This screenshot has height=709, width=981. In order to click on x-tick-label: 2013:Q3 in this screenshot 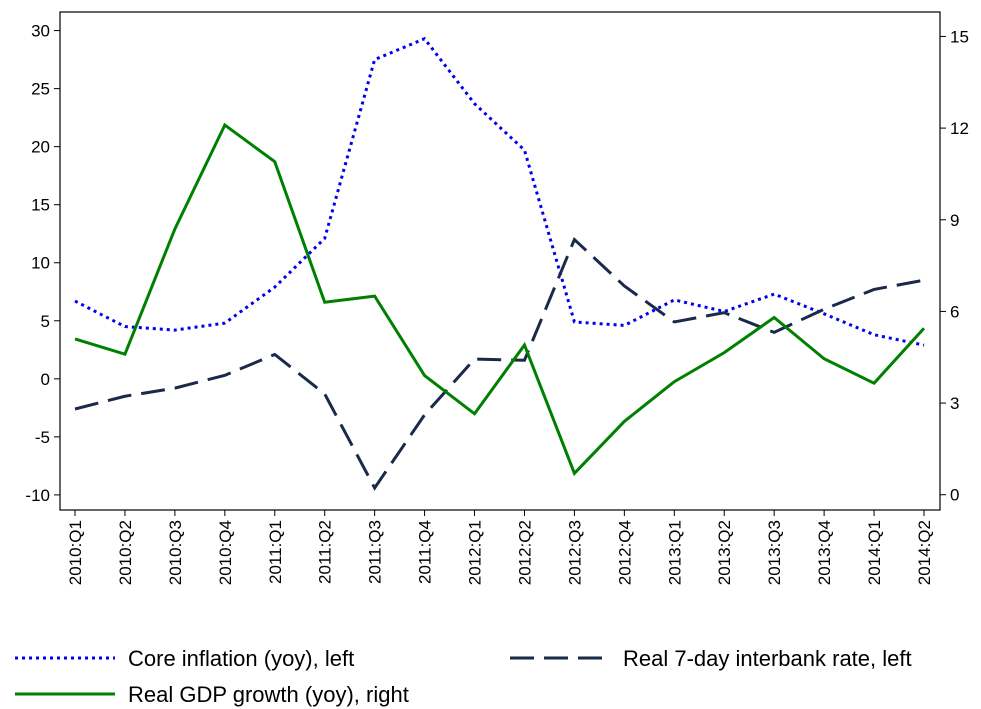, I will do `click(774, 552)`.